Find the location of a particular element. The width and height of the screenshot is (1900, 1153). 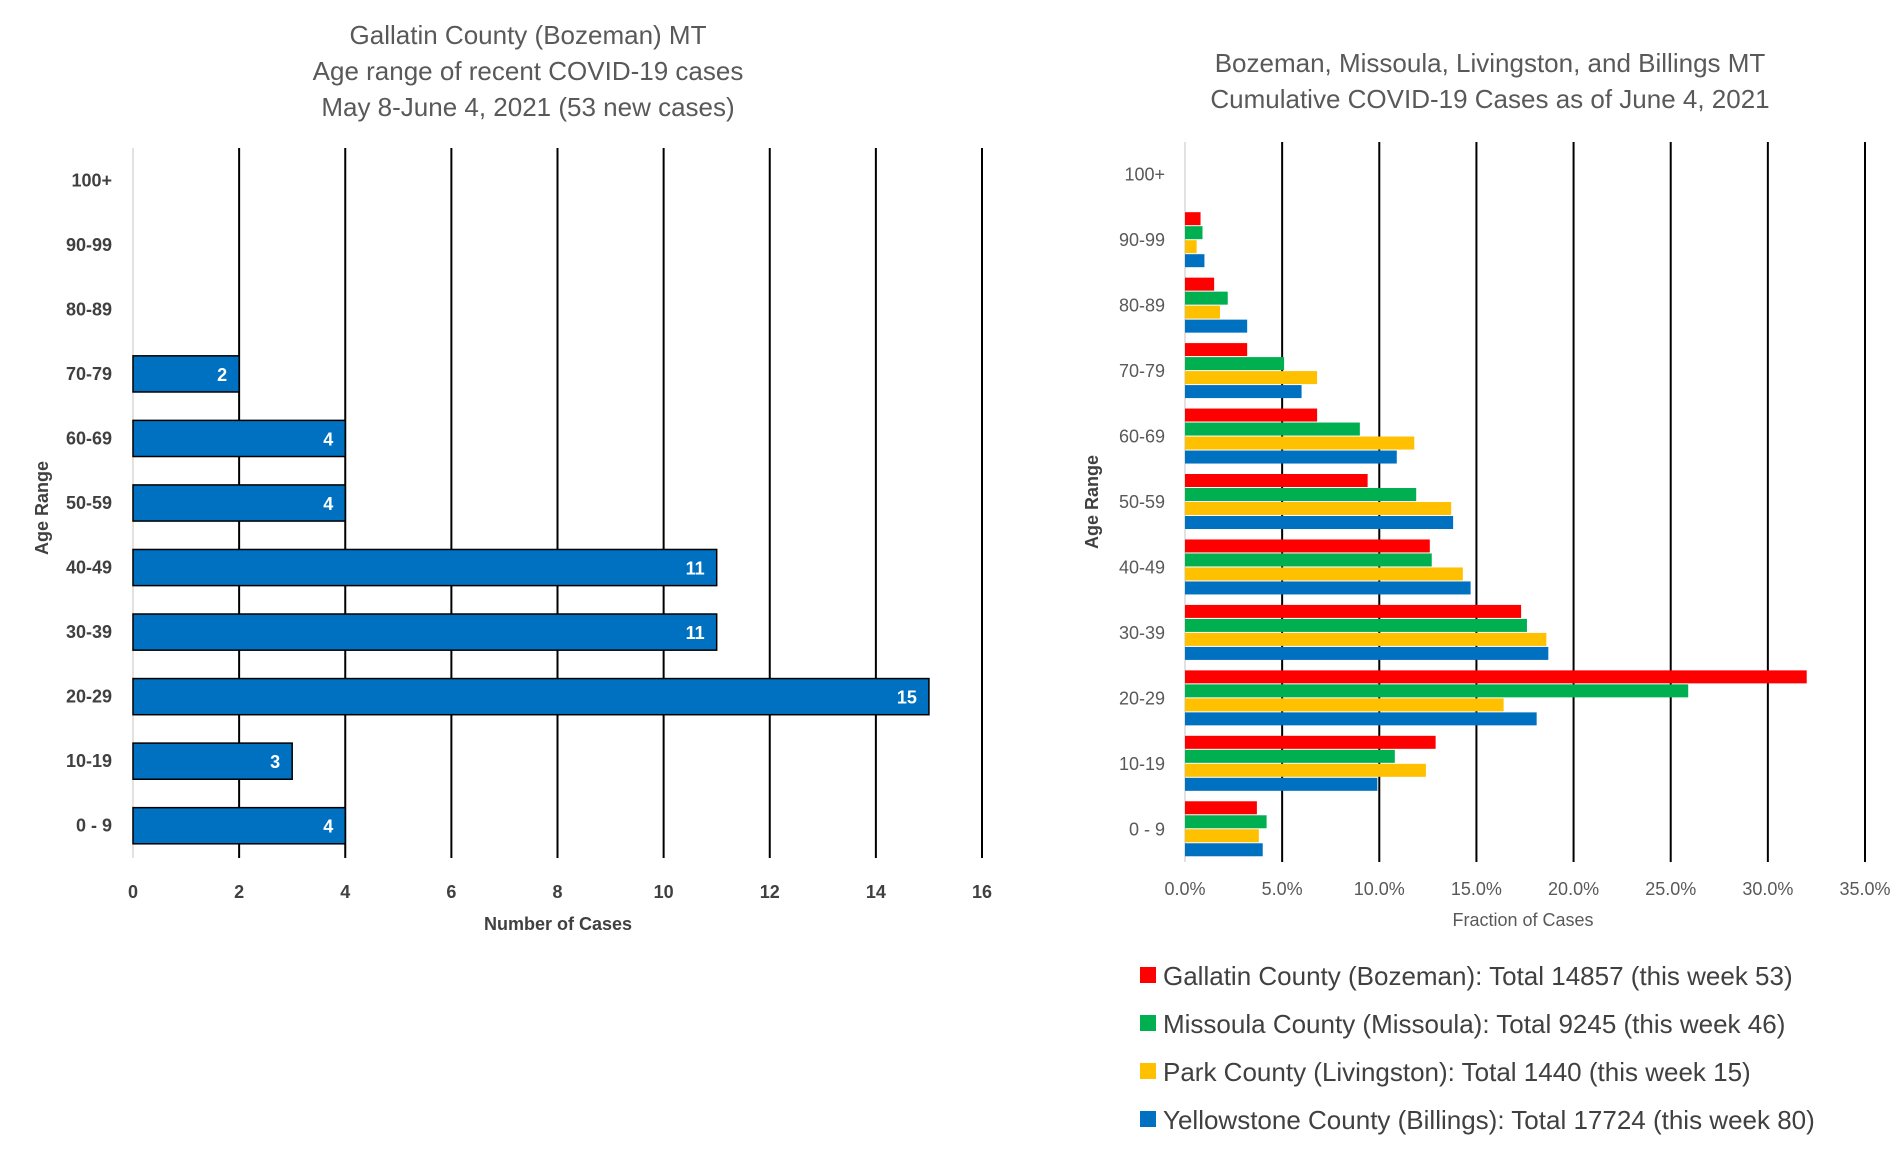

left-x-tick-label: 0 is located at coordinates (133, 892).